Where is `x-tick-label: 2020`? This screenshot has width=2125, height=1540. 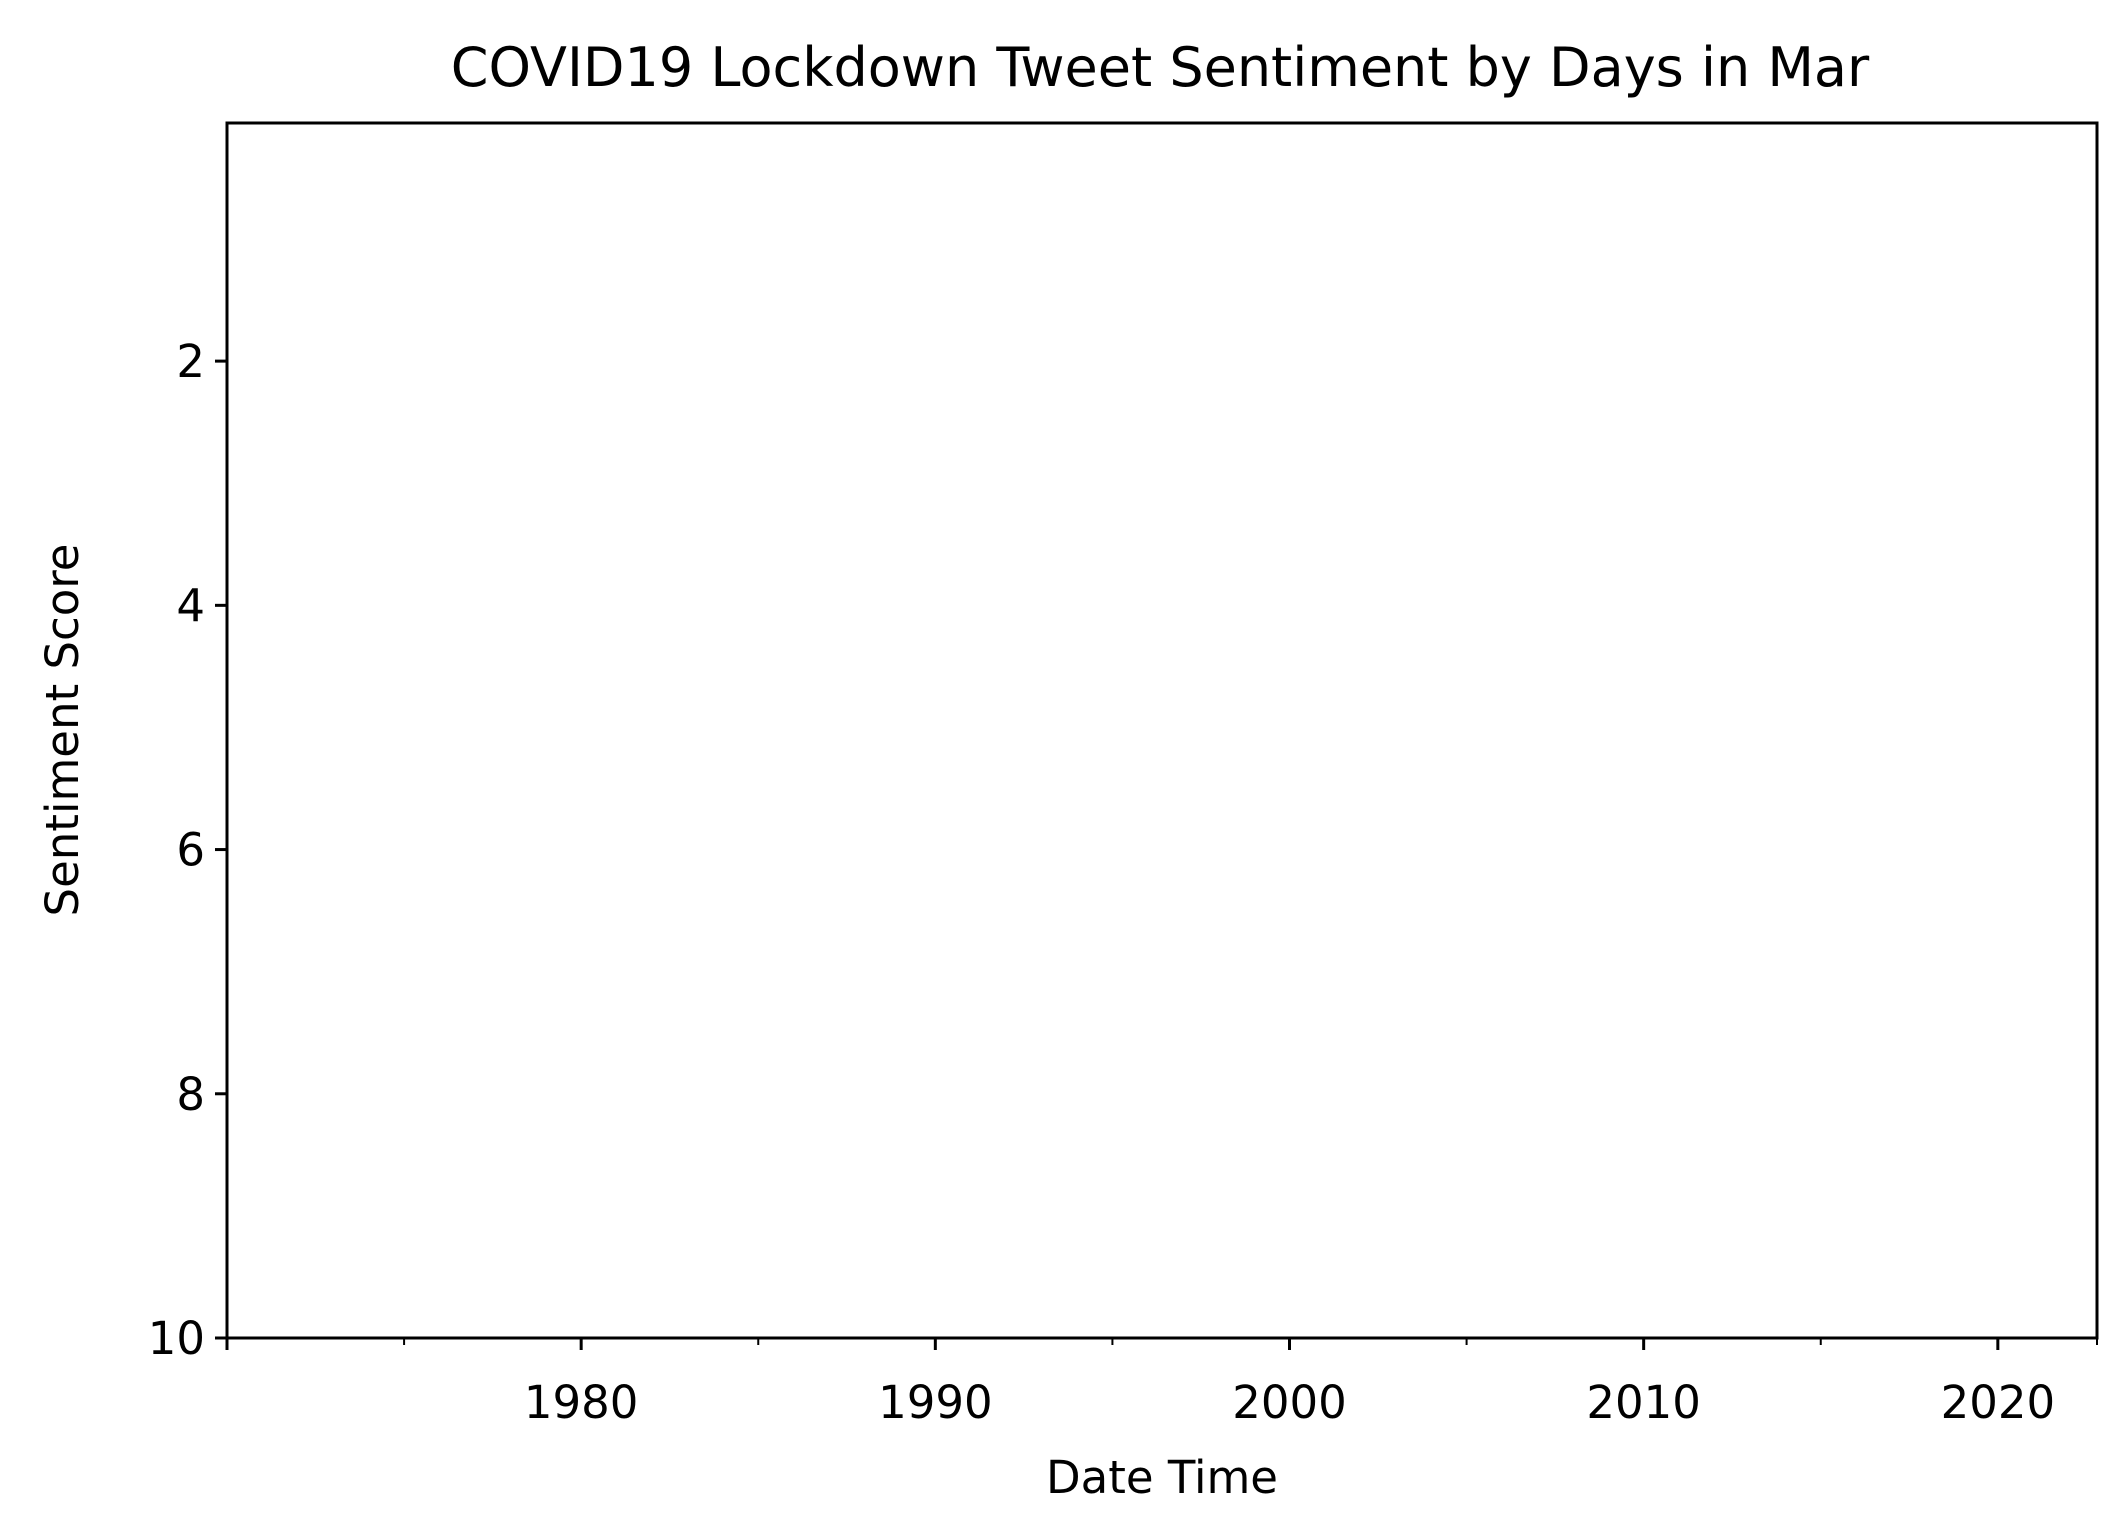
x-tick-label: 2020 is located at coordinates (1998, 1402).